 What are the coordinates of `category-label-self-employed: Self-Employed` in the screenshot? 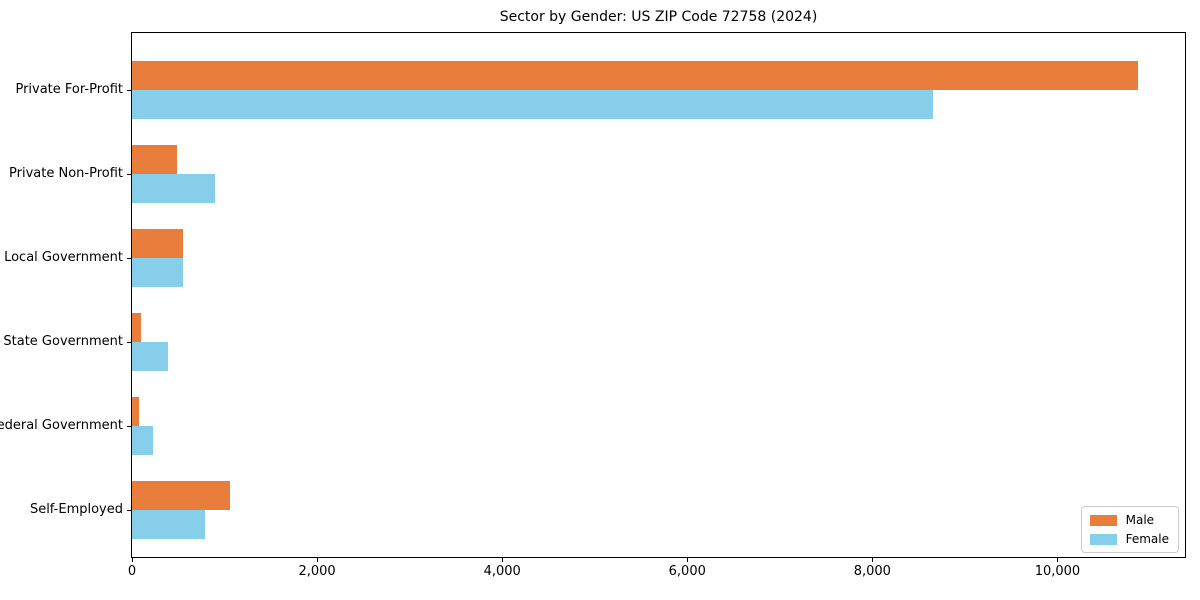 It's located at (76, 510).